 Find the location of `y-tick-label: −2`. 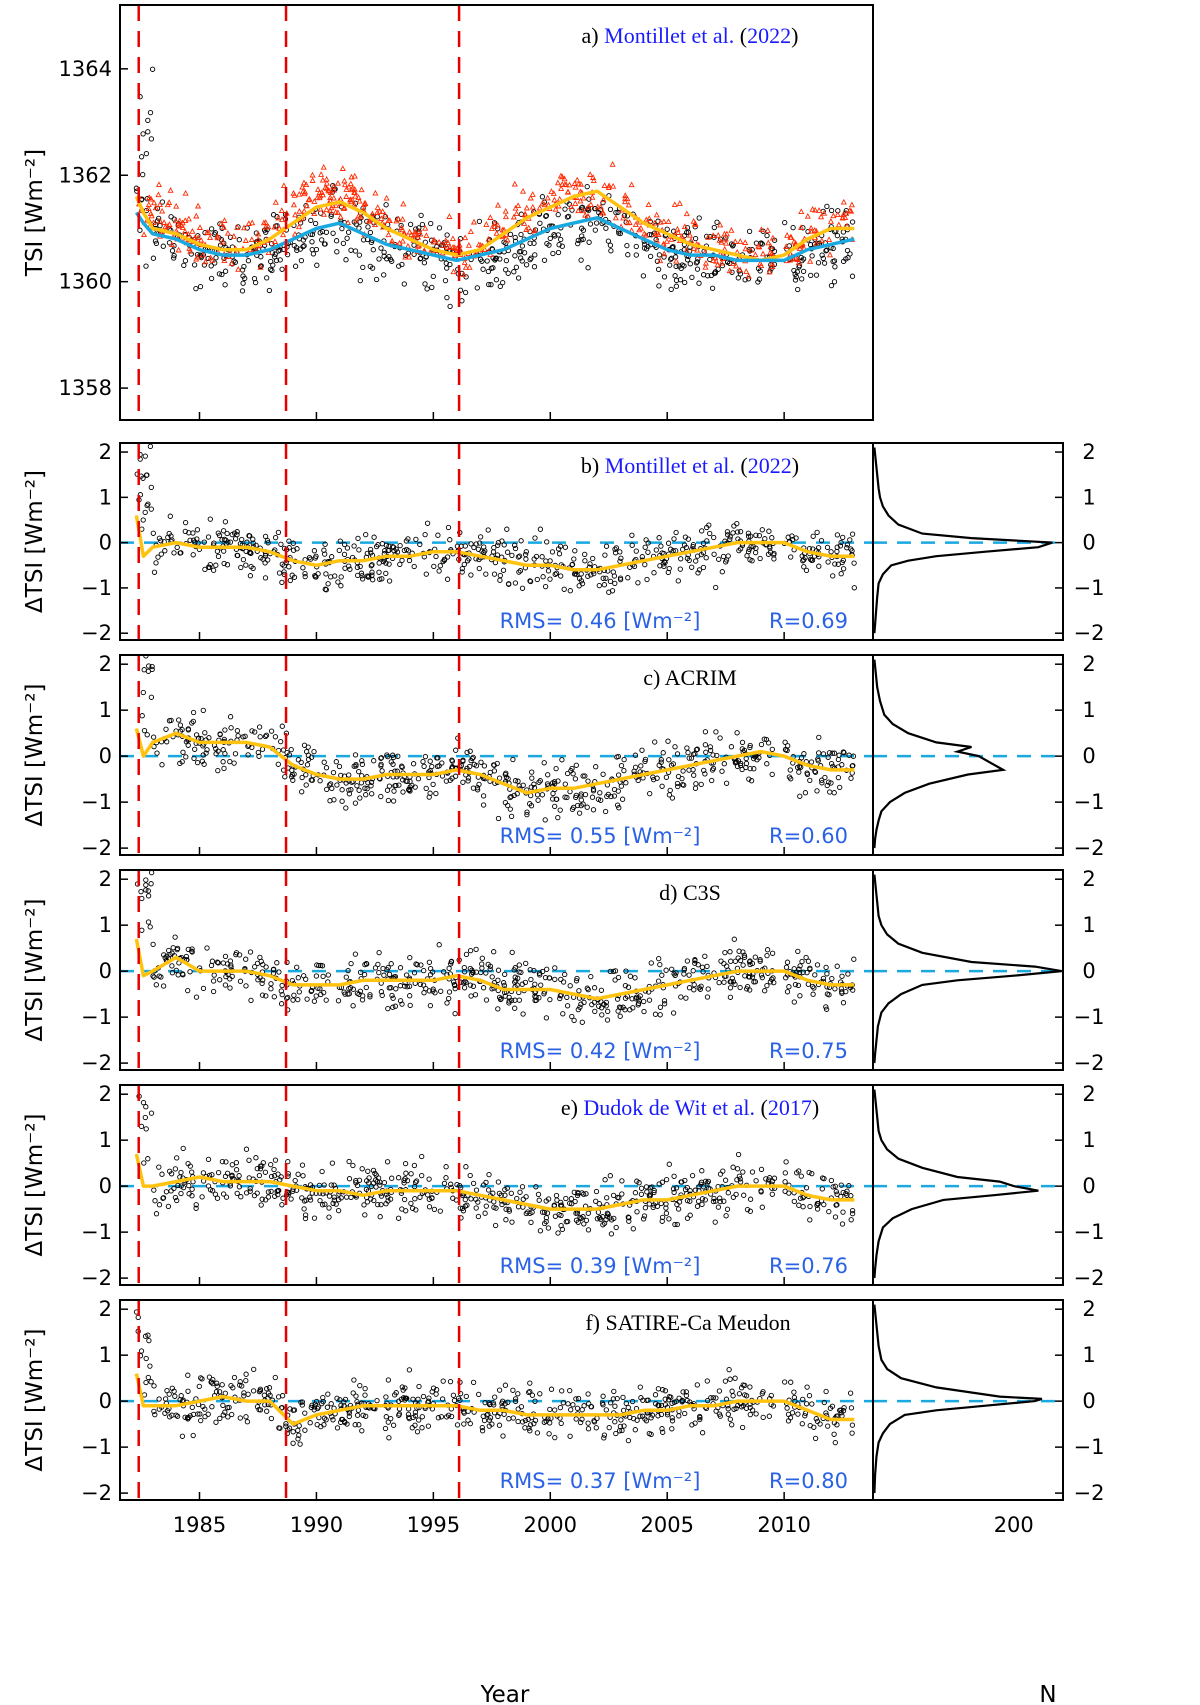

y-tick-label: −2 is located at coordinates (96, 848).